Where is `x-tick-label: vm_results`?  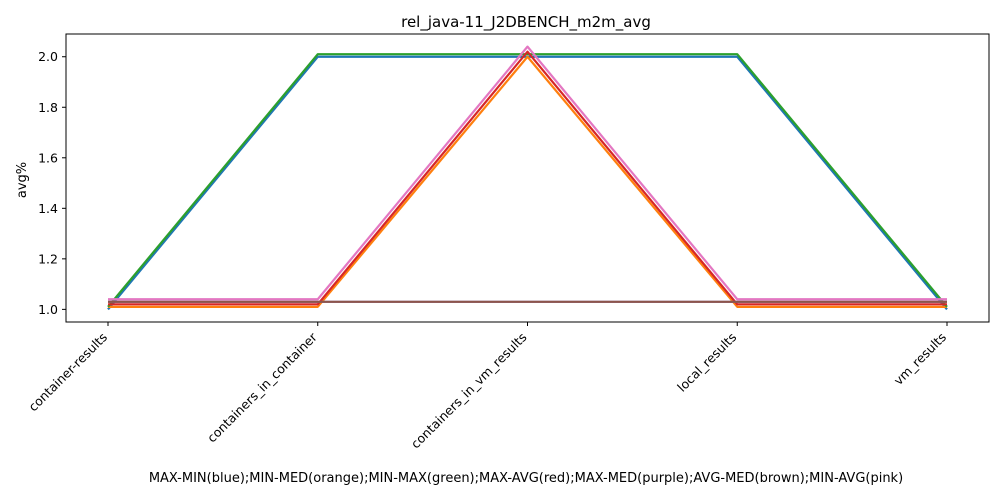
x-tick-label: vm_results is located at coordinates (920, 359).